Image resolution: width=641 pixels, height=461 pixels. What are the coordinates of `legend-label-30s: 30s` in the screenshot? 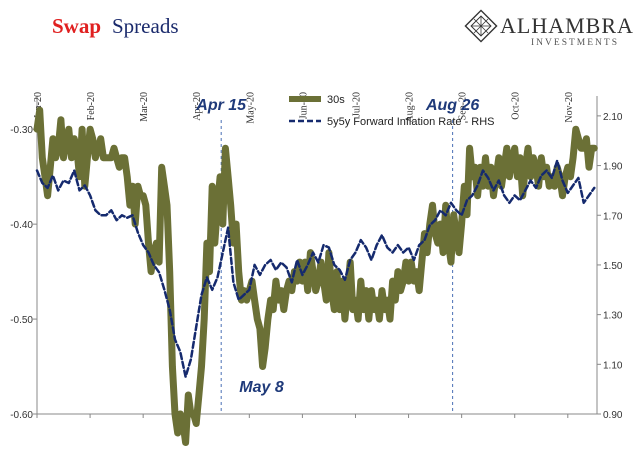 It's located at (336, 100).